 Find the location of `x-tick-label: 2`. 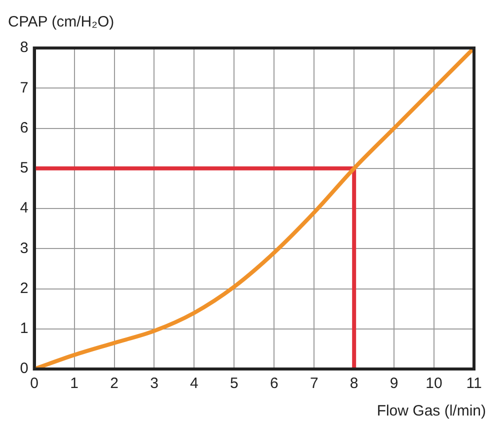

x-tick-label: 2 is located at coordinates (114, 383).